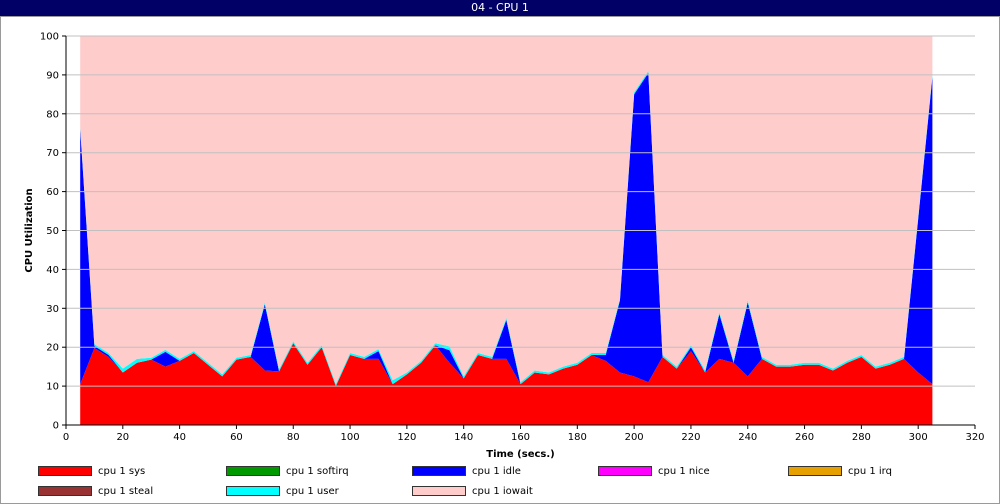 Image resolution: width=1000 pixels, height=504 pixels. What do you see at coordinates (861, 437) in the screenshot?
I see `x-tick-label: 280` at bounding box center [861, 437].